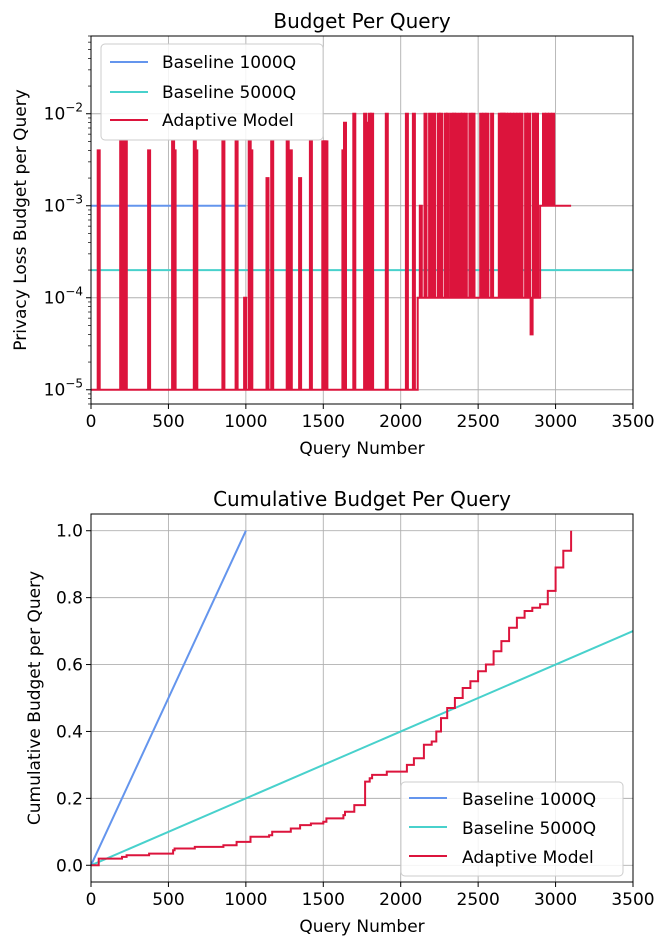  Describe the element at coordinates (35, 698) in the screenshot. I see `chart-bottom-ylabel: Cumulative Budget per Query` at that location.